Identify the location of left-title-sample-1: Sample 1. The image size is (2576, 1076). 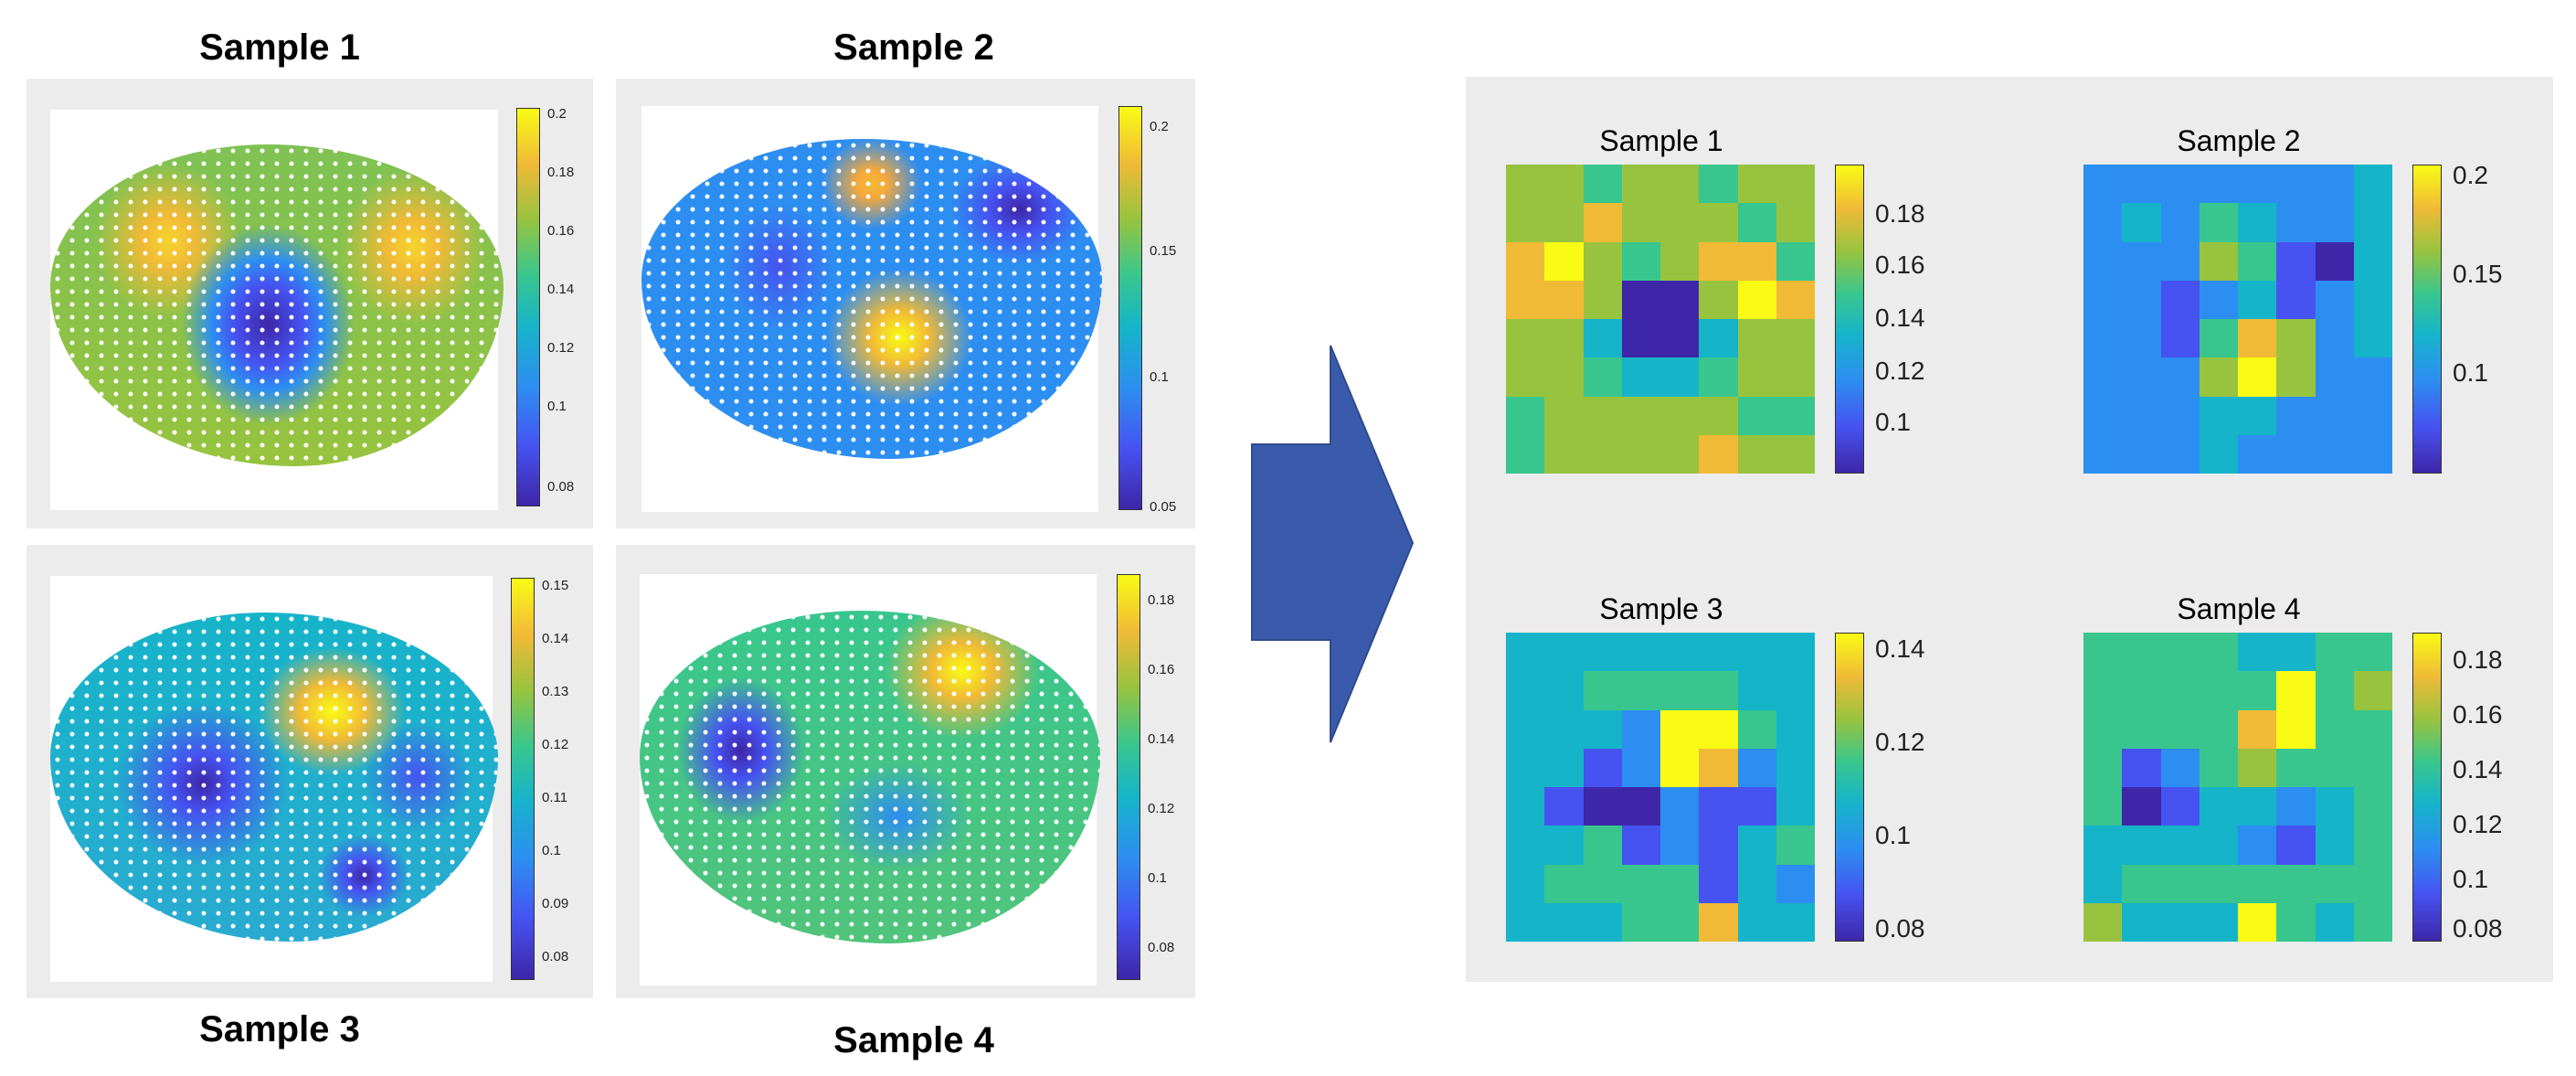
(279, 47).